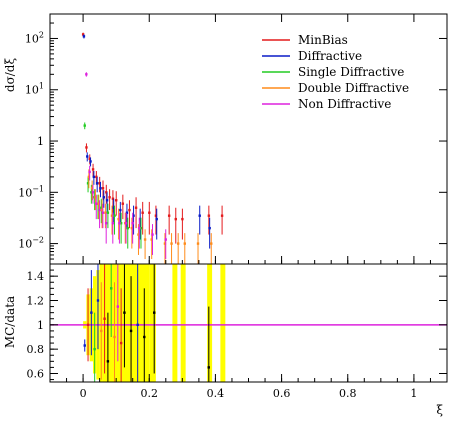 The width and height of the screenshot is (461, 422). What do you see at coordinates (113, 185) in the screenshot?
I see `series-single-diffractive` at bounding box center [113, 185].